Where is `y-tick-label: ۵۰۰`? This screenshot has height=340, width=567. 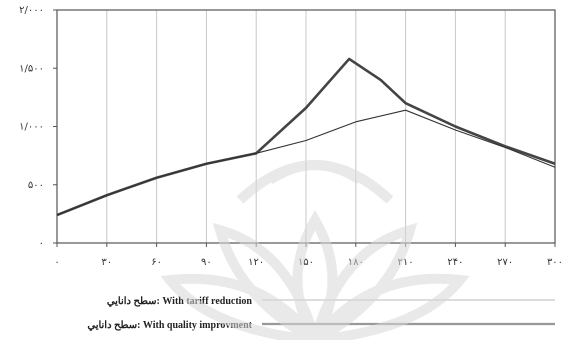 y-tick-label: ۵۰۰ is located at coordinates (36, 185).